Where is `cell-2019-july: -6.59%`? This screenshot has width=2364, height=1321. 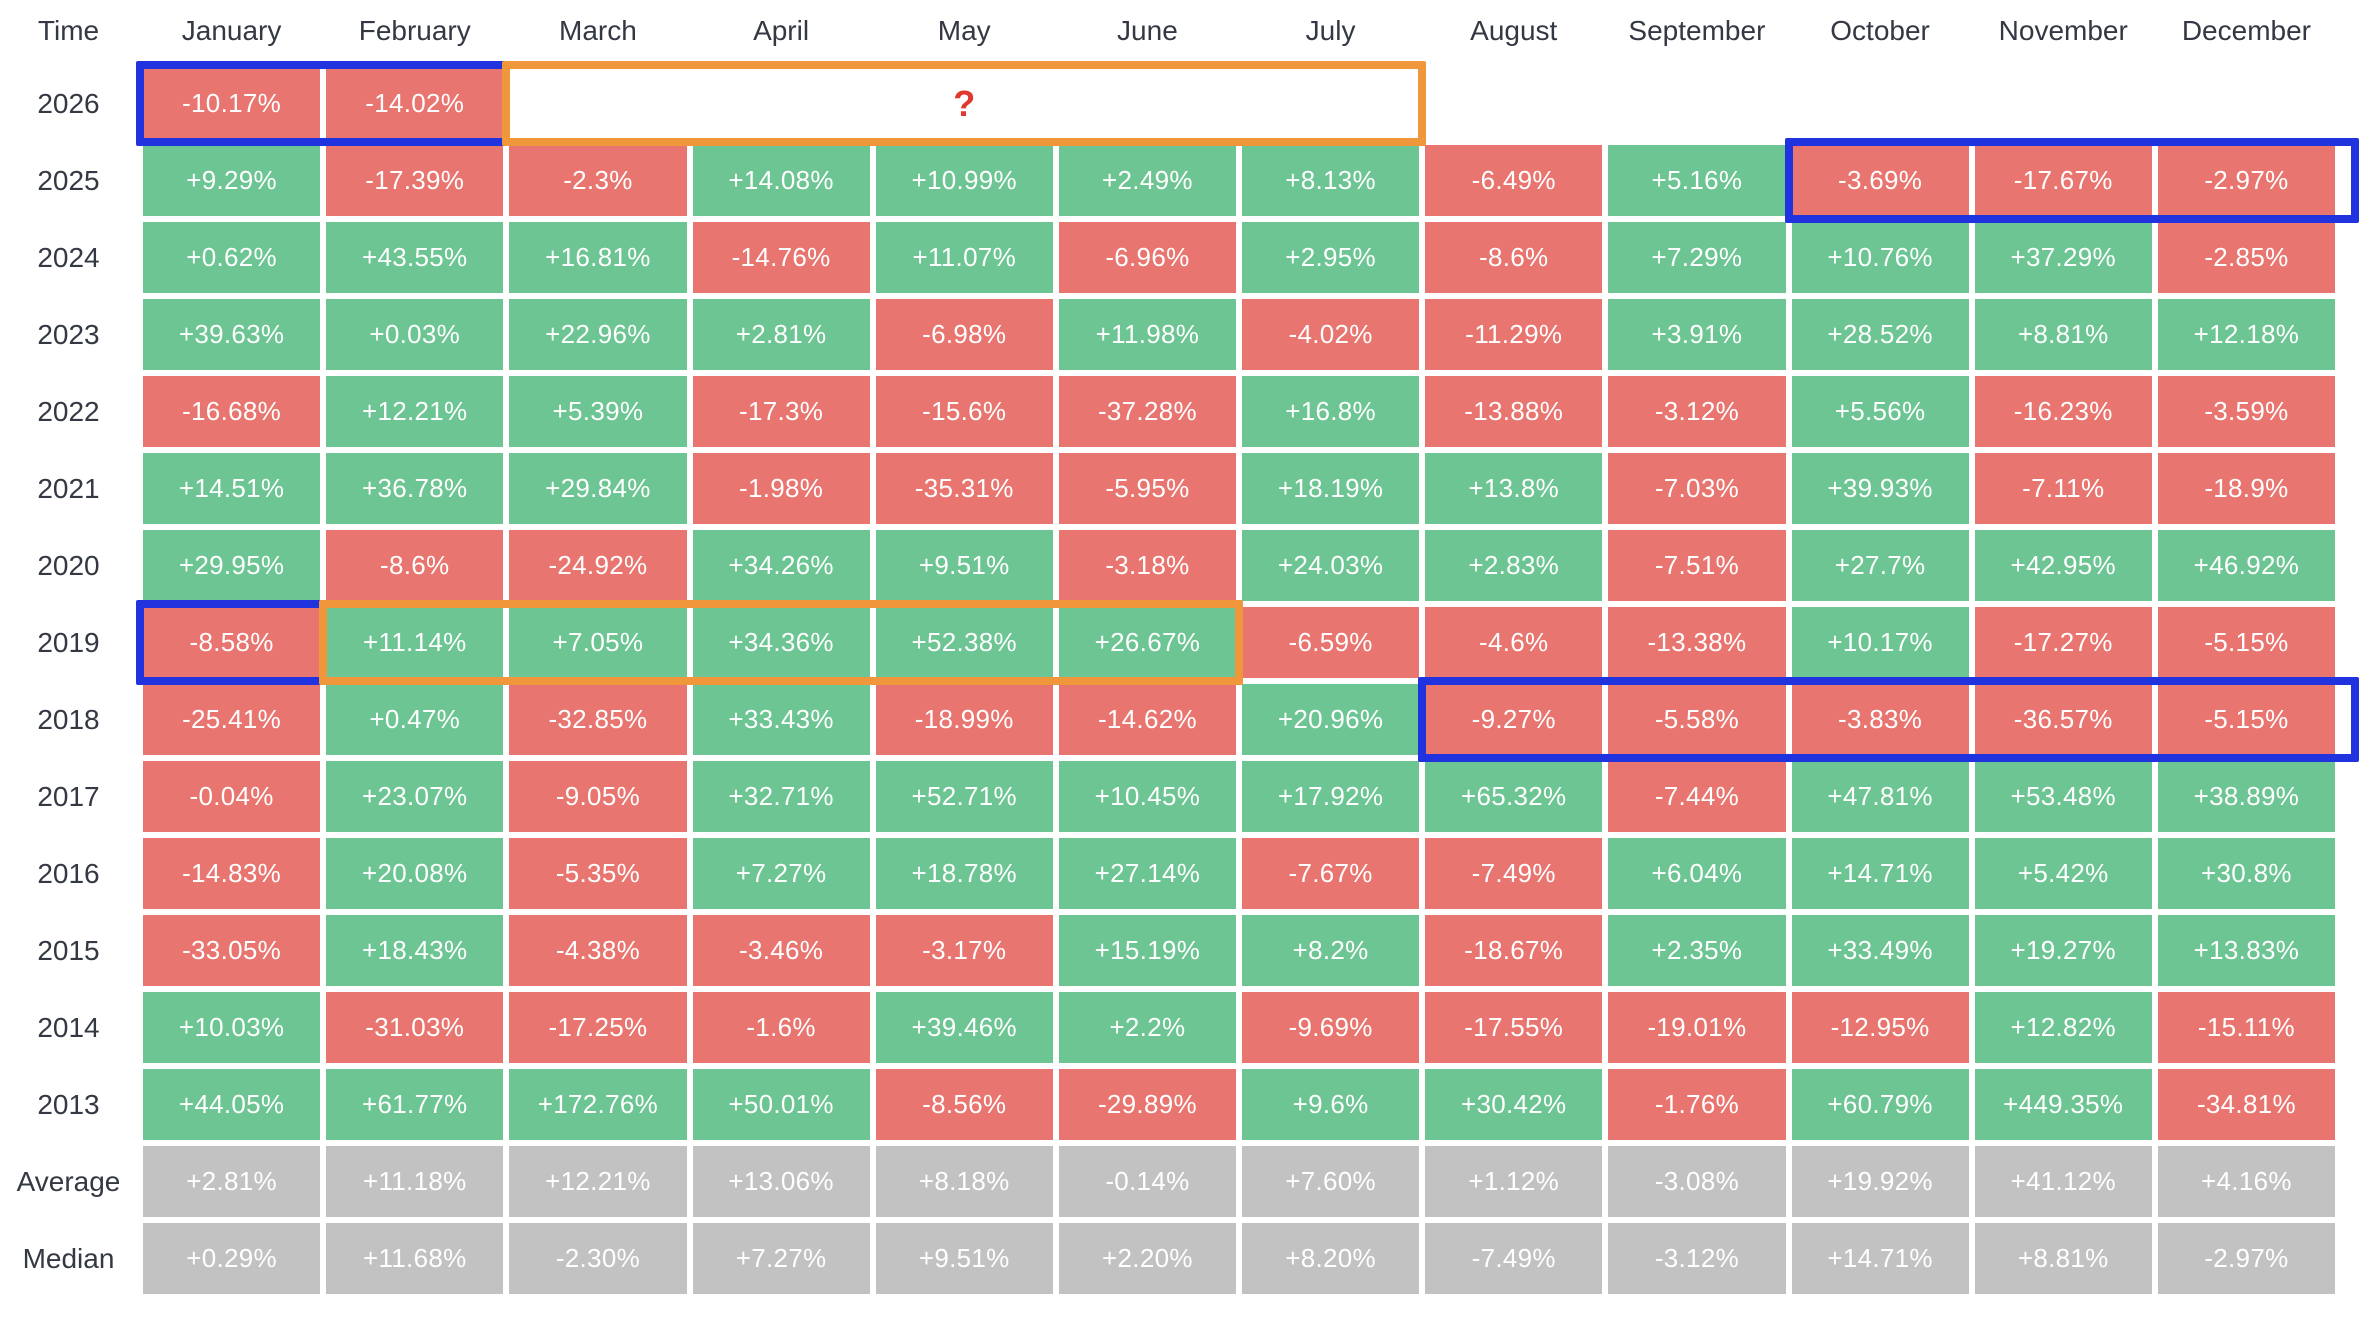
cell-2019-july: -6.59% is located at coordinates (1331, 642).